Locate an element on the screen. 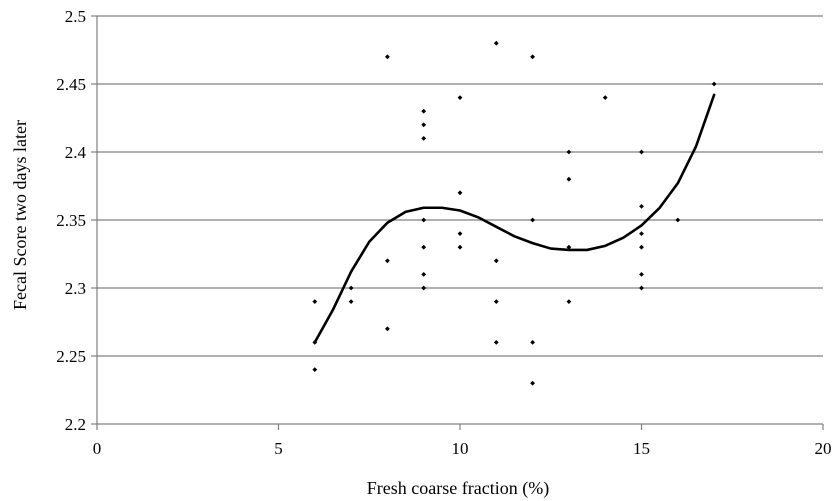 Image resolution: width=837 pixels, height=501 pixels. y-tick-label: 2.25 is located at coordinates (71, 356).